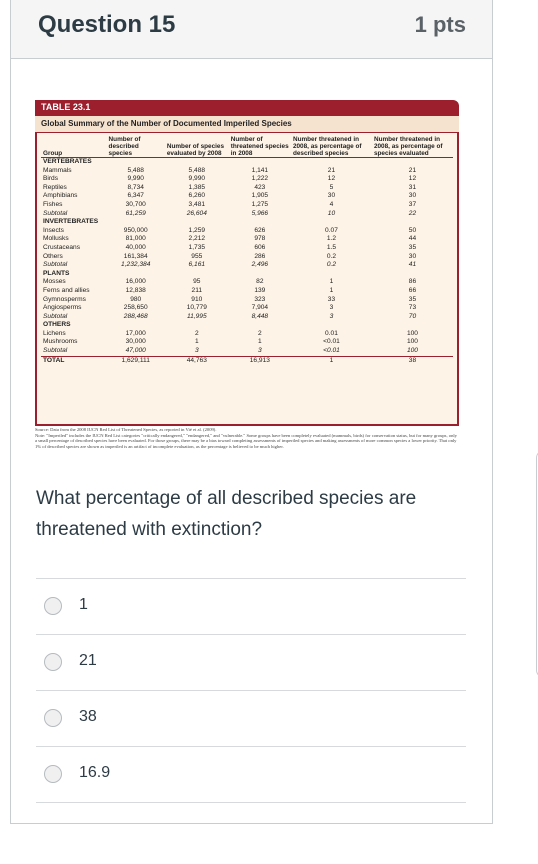 The image size is (538, 864). Describe the element at coordinates (331, 187) in the screenshot. I see `table-cell: 5` at that location.